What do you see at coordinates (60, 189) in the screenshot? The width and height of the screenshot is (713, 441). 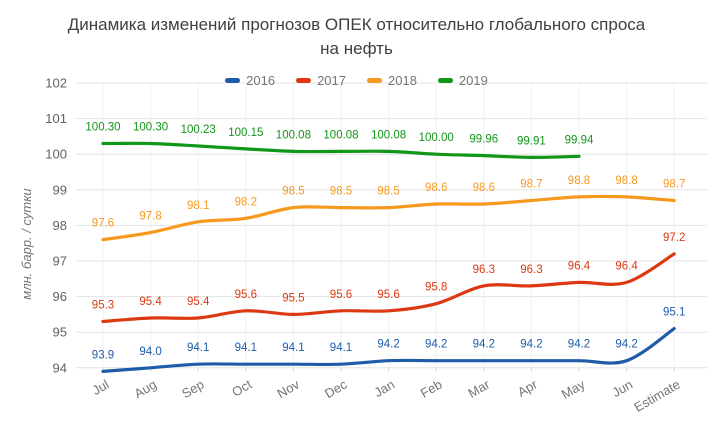 I see `y-tick-label: 99` at bounding box center [60, 189].